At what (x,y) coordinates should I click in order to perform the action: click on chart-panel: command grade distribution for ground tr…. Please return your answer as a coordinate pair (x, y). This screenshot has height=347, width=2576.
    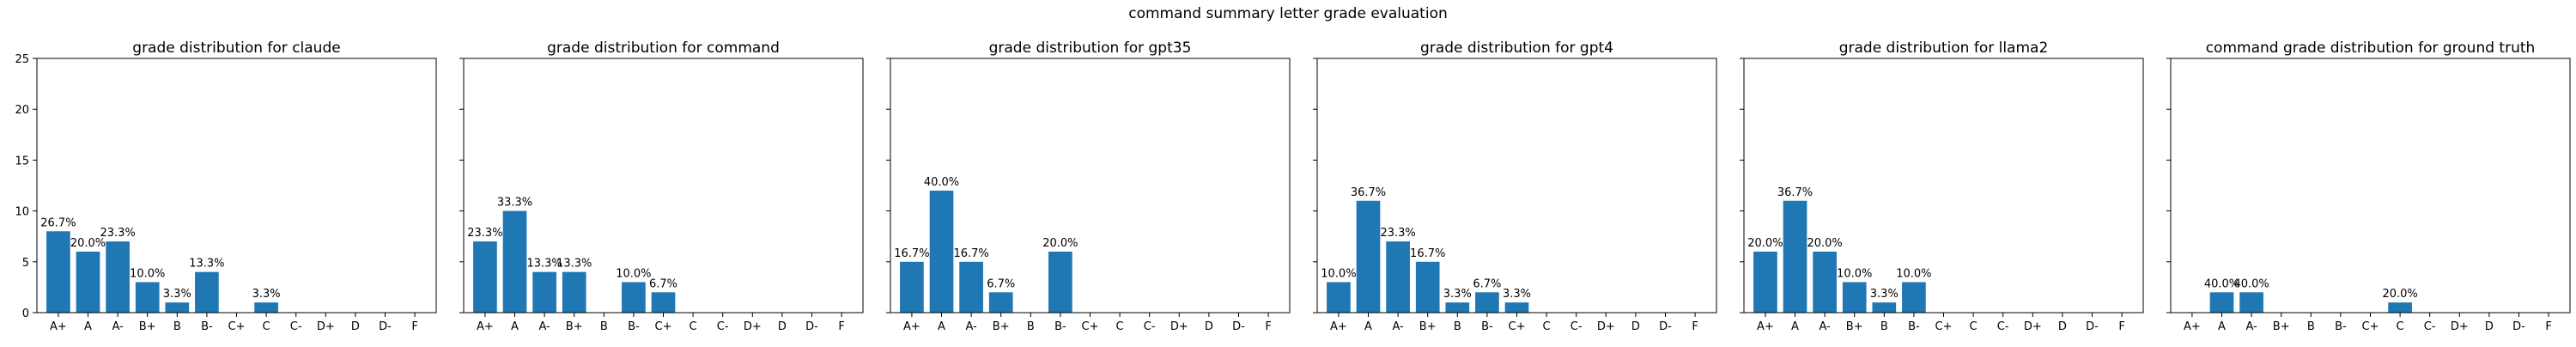
    Looking at the image, I should click on (2368, 186).